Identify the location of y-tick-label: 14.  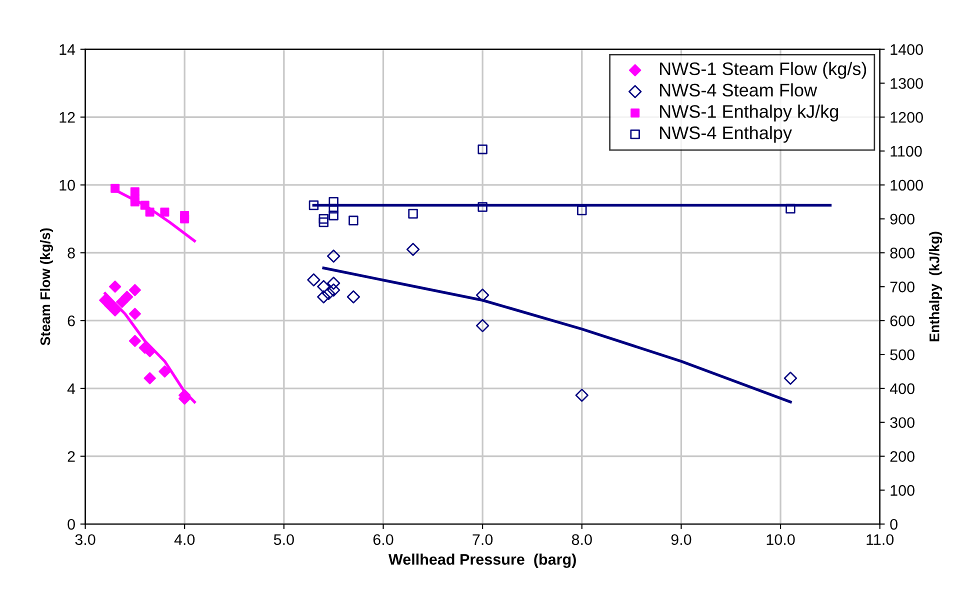
(68, 49).